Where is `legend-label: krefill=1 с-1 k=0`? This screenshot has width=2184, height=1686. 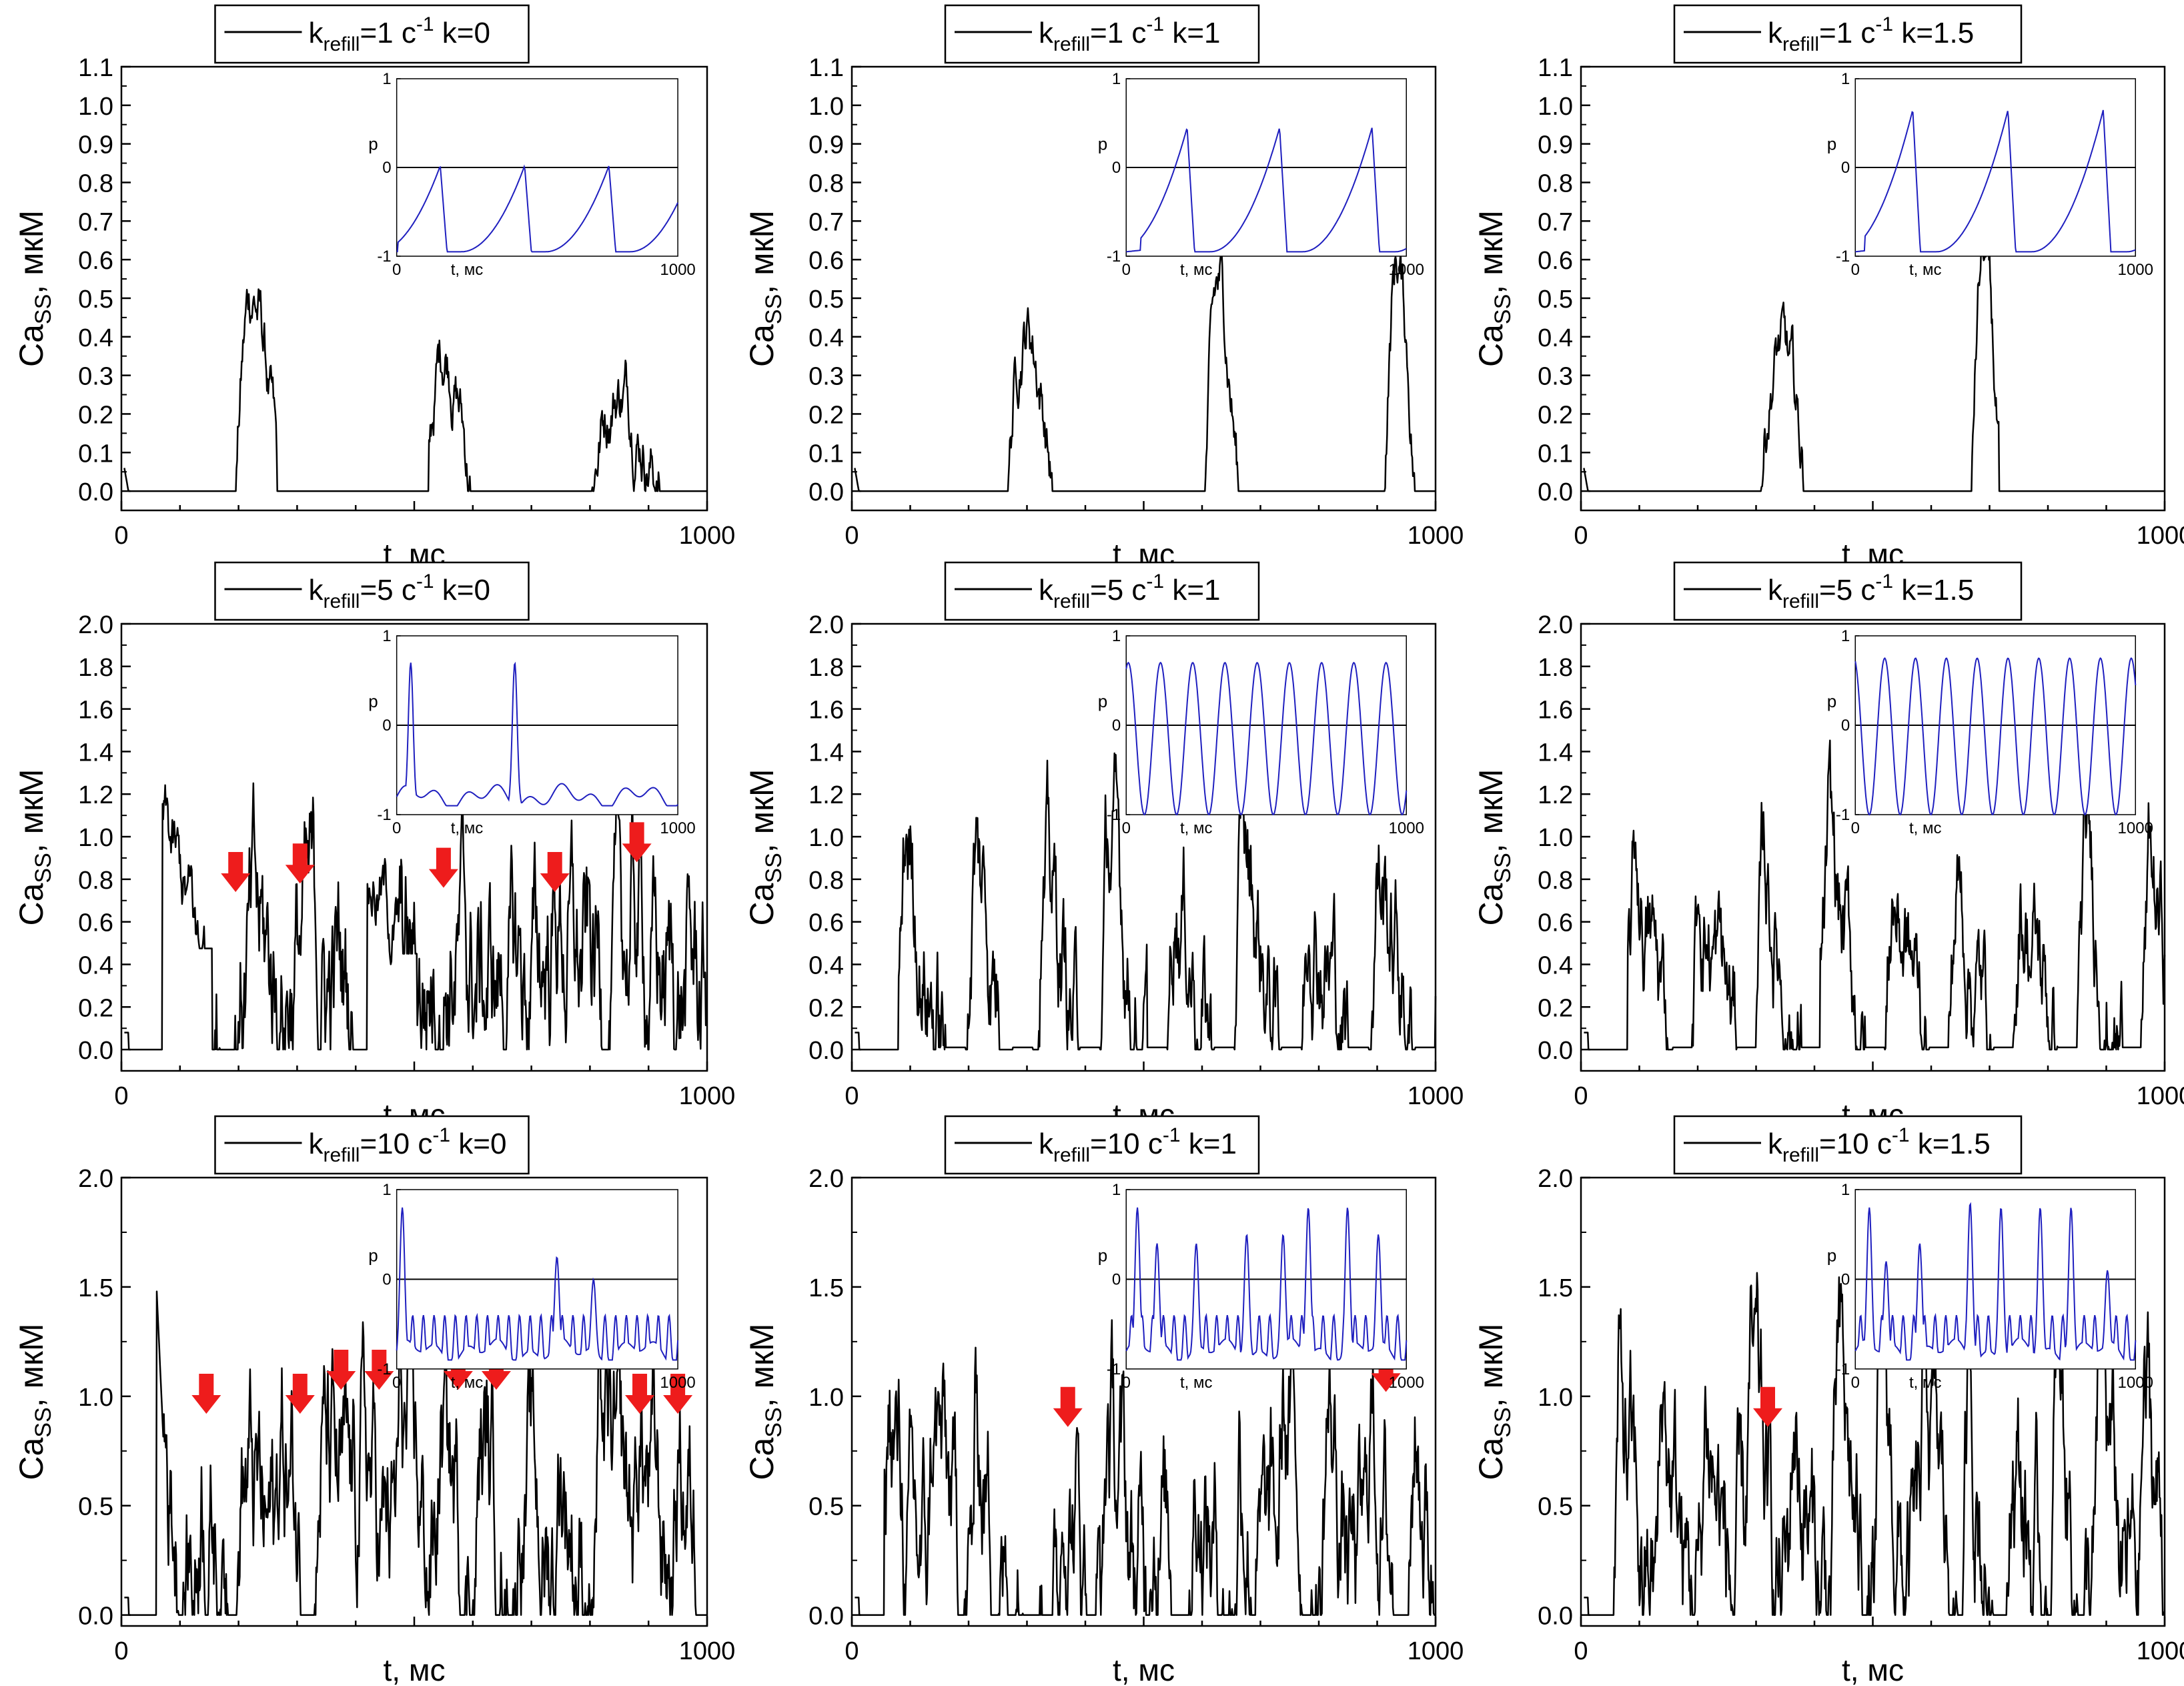 legend-label: krefill=1 с-1 k=0 is located at coordinates (399, 34).